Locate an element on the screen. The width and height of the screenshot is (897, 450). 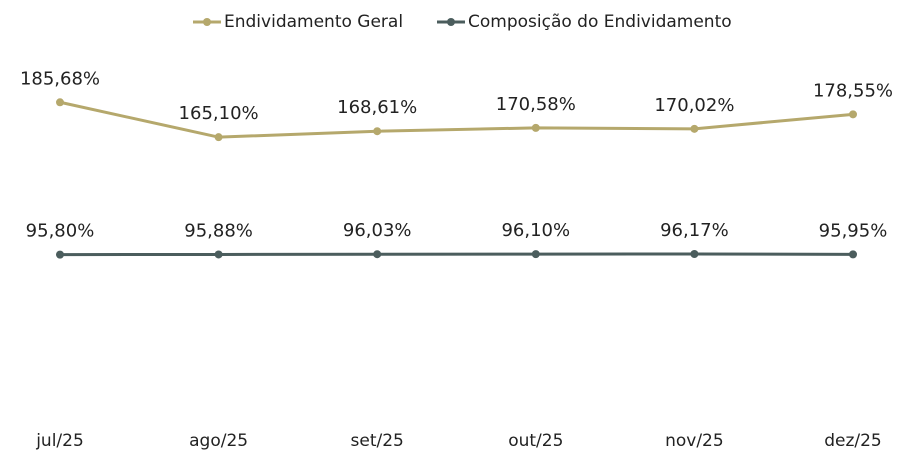
x-tick-label: dez/25 is located at coordinates (853, 440).